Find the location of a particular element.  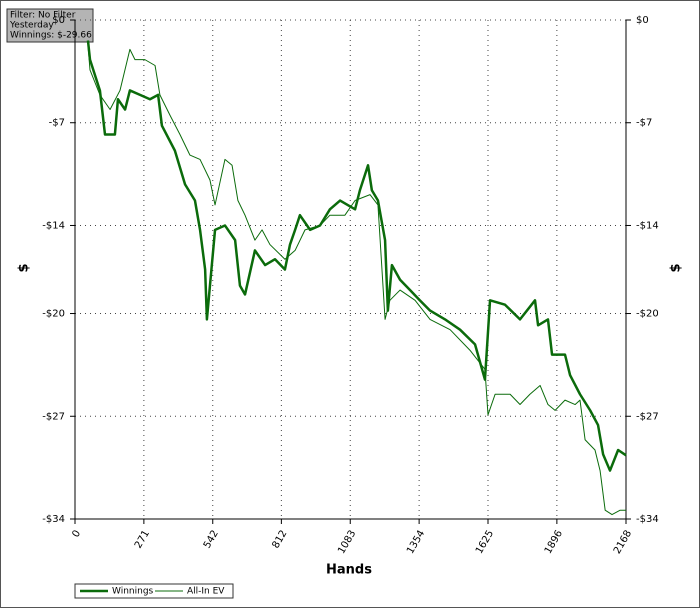

legend-label: All-In EV is located at coordinates (206, 592).